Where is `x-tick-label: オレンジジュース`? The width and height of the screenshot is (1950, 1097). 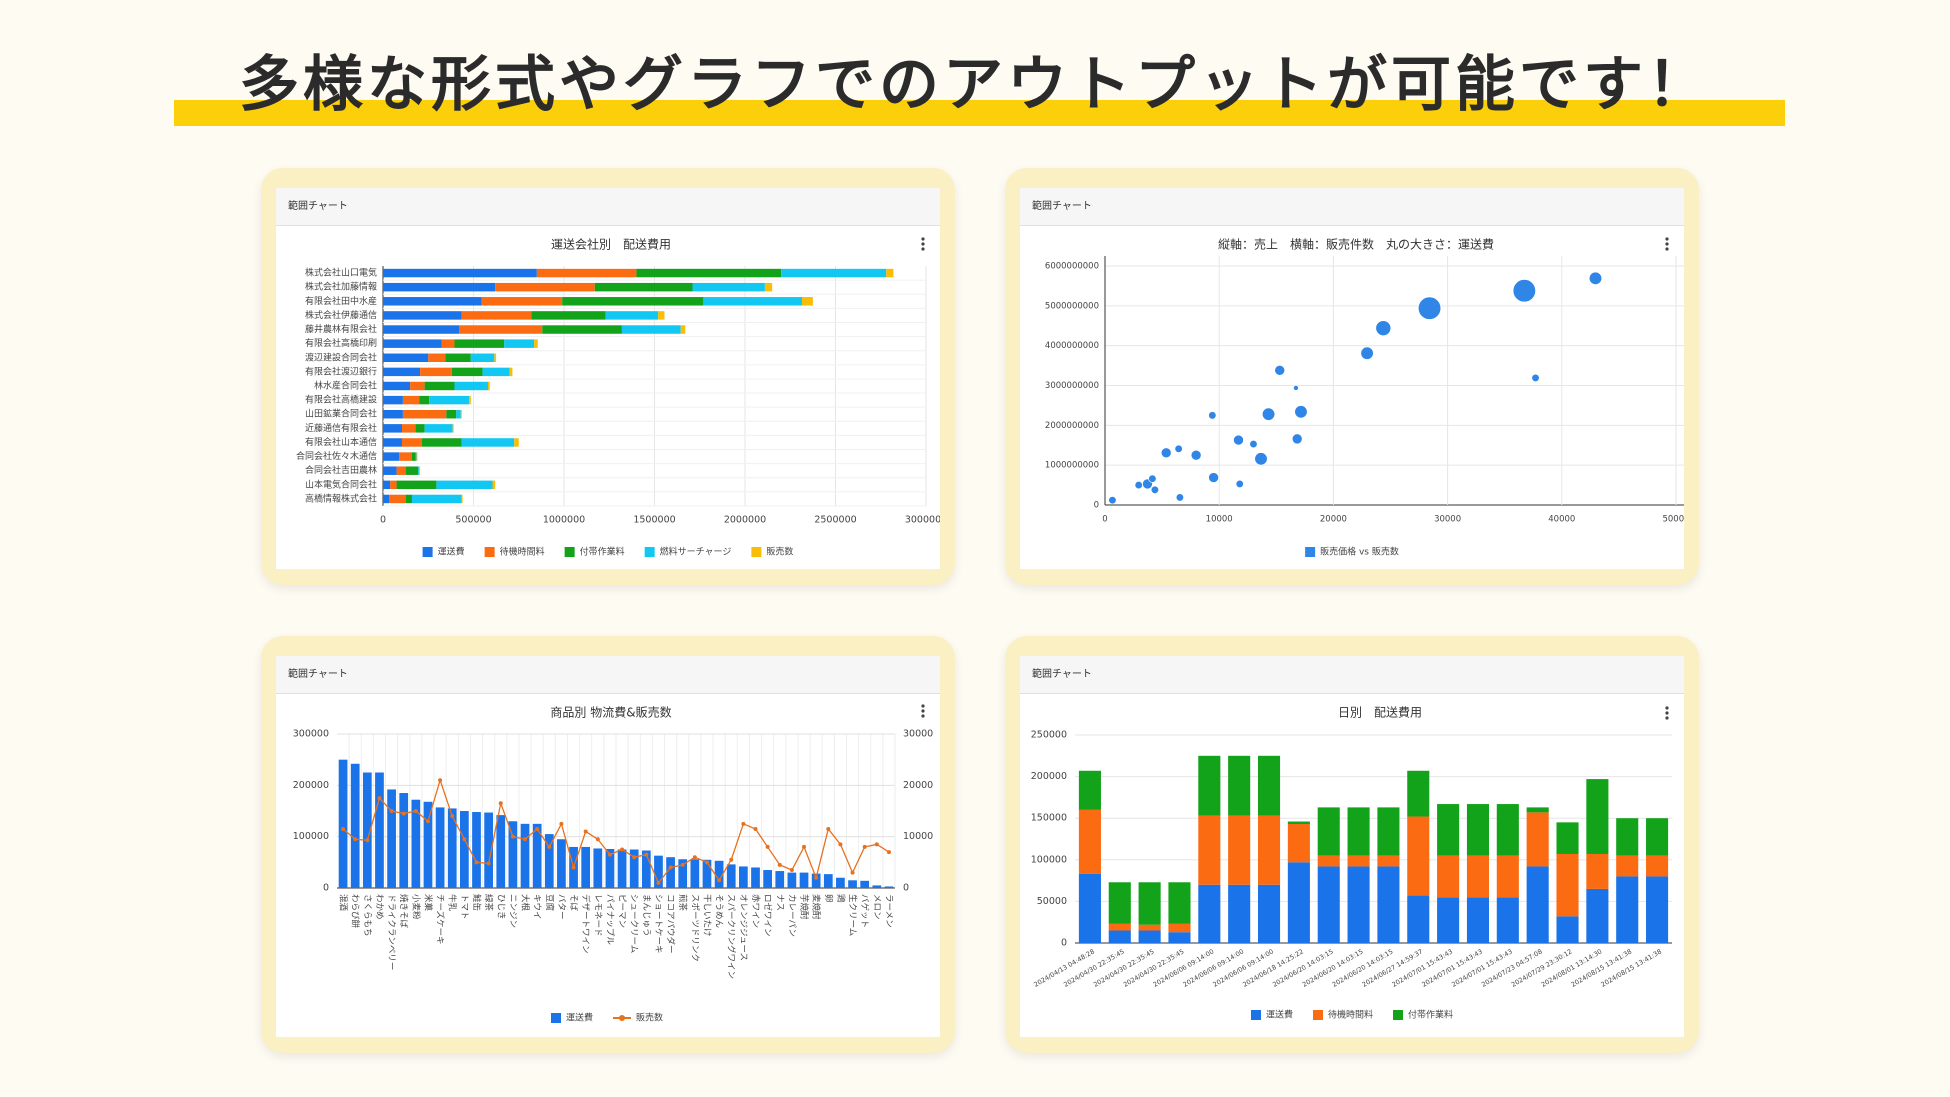
x-tick-label: オレンジジュース is located at coordinates (743, 927).